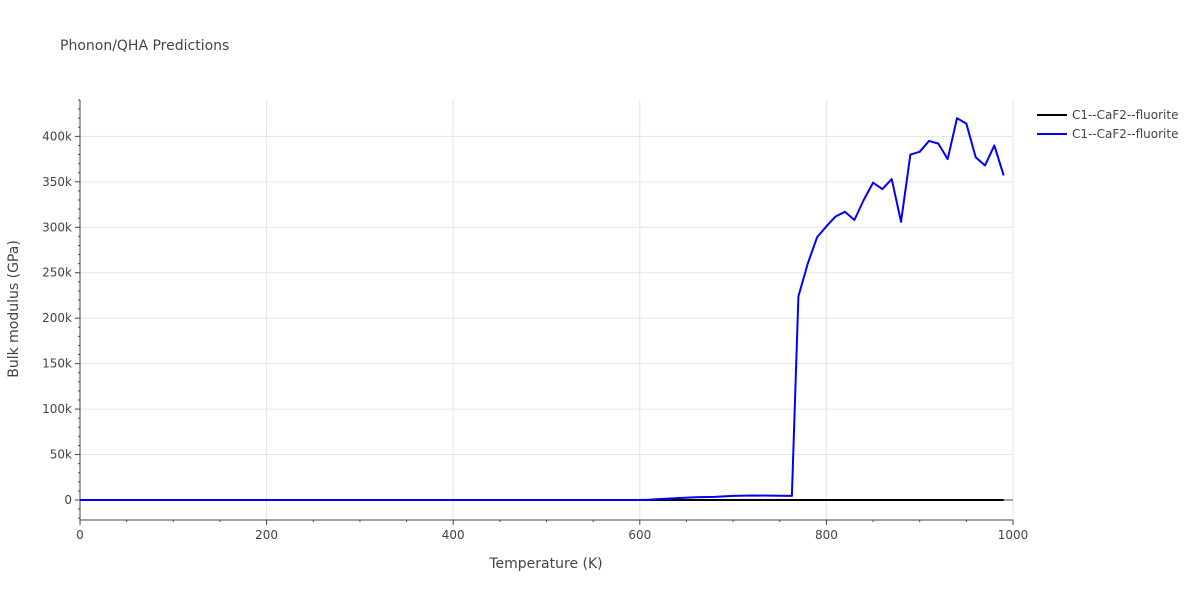 This screenshot has width=1200, height=604. Describe the element at coordinates (545, 564) in the screenshot. I see `x-axis-title: Temperature (K)` at that location.